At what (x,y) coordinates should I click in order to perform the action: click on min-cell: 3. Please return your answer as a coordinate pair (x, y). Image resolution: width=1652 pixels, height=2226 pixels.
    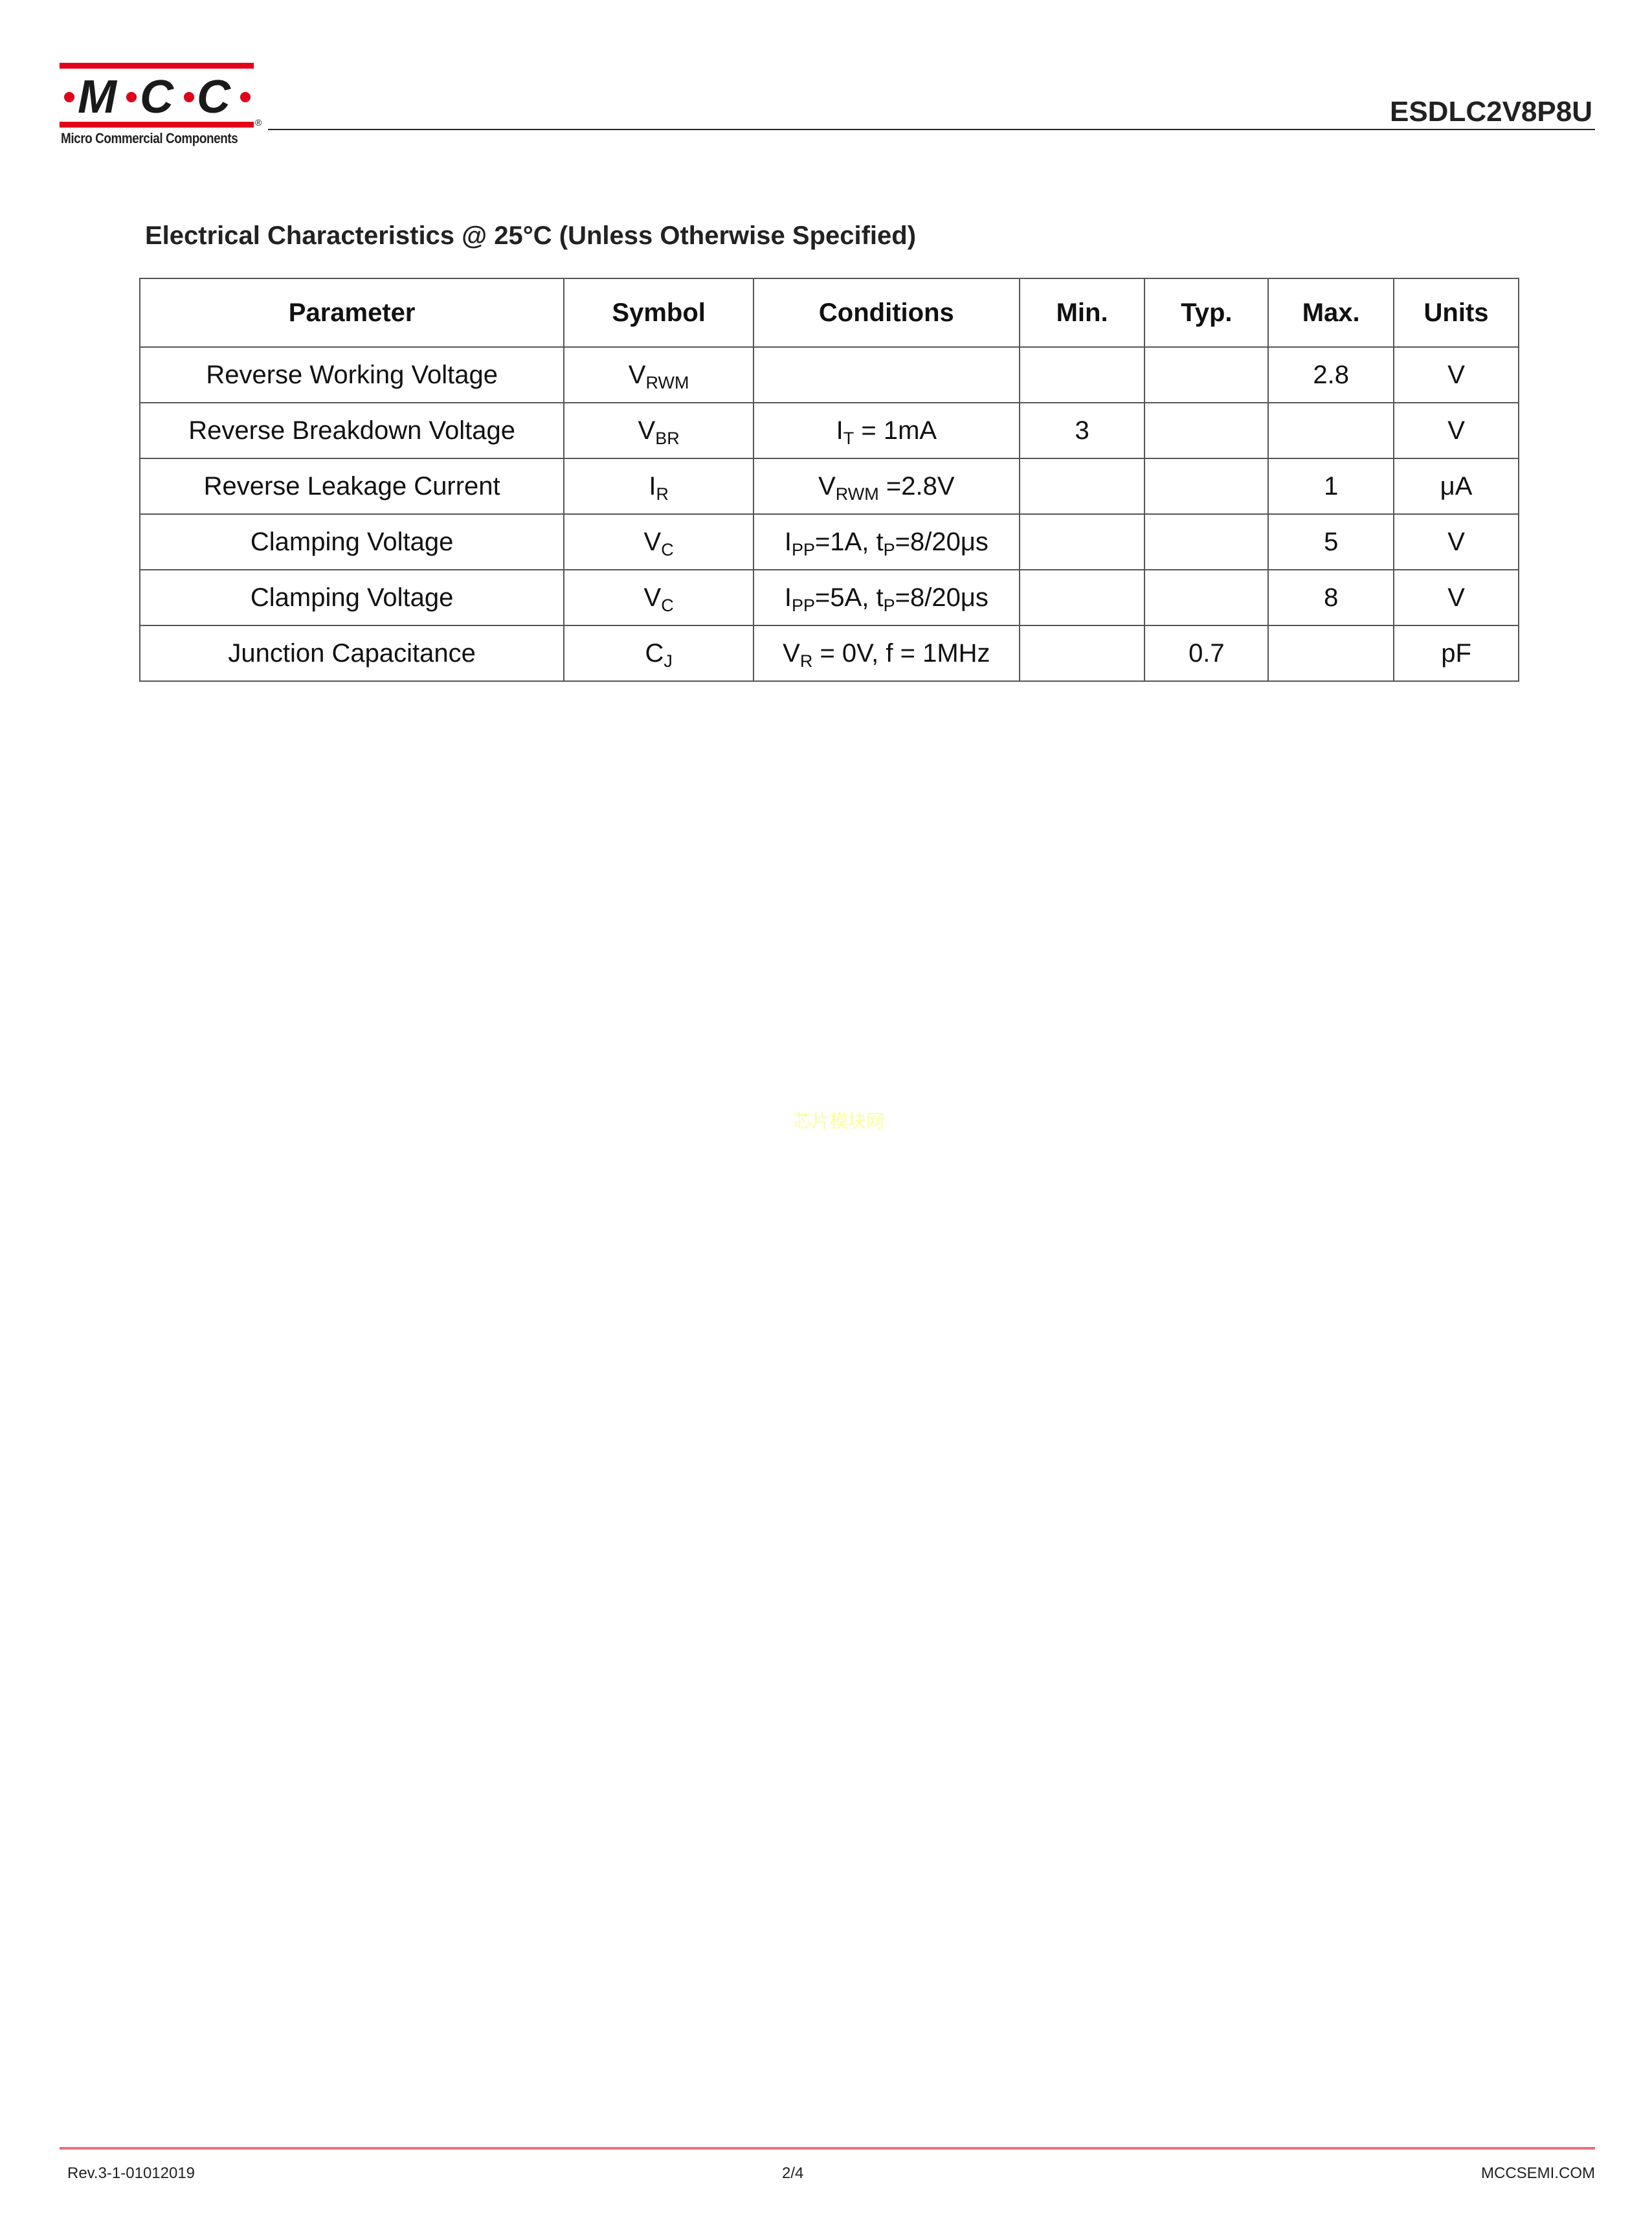
    Looking at the image, I should click on (1082, 431).